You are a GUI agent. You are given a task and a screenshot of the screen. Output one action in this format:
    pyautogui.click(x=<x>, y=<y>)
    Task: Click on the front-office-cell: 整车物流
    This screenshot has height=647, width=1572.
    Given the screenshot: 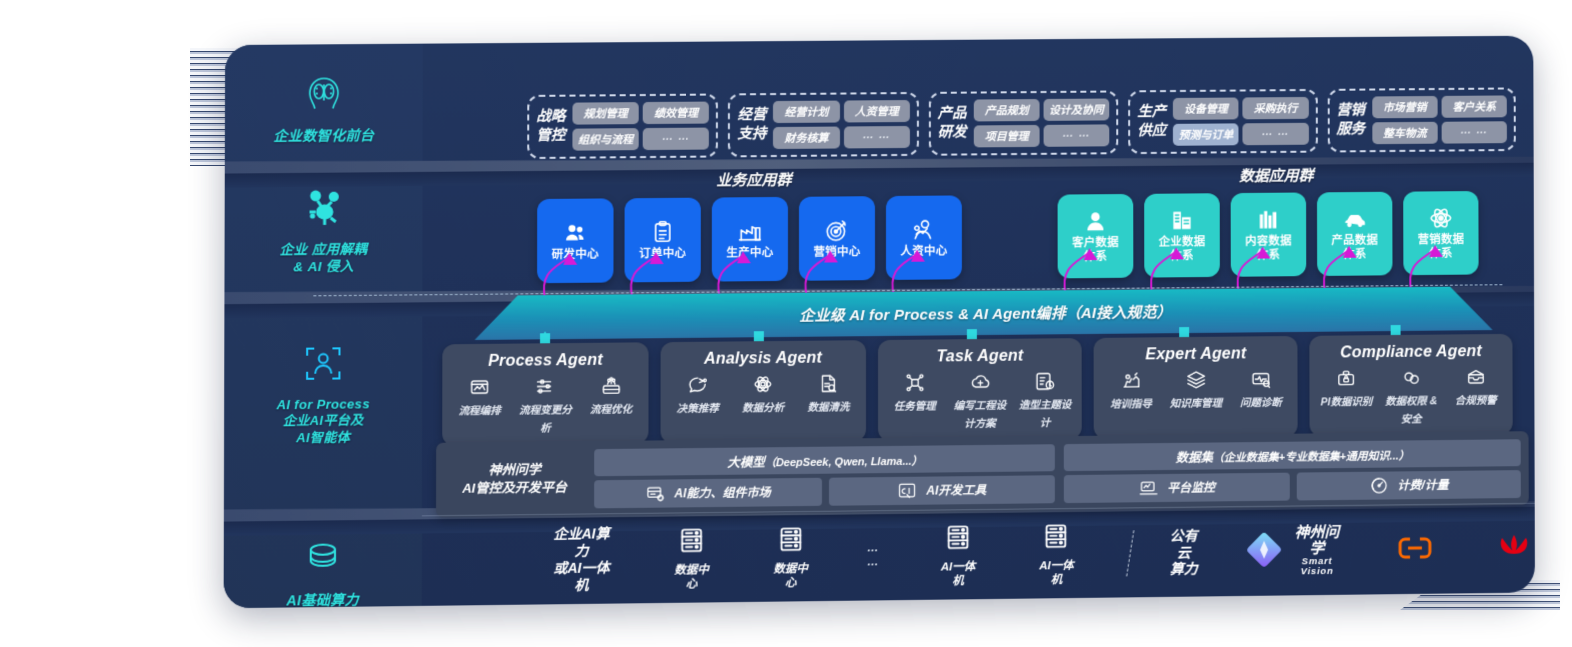 What is the action you would take?
    pyautogui.click(x=1404, y=133)
    